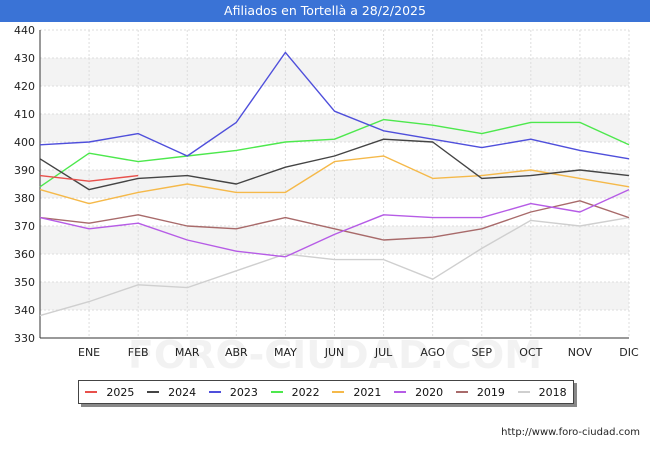  I want to click on legend-label: 2022, so click(305, 392).